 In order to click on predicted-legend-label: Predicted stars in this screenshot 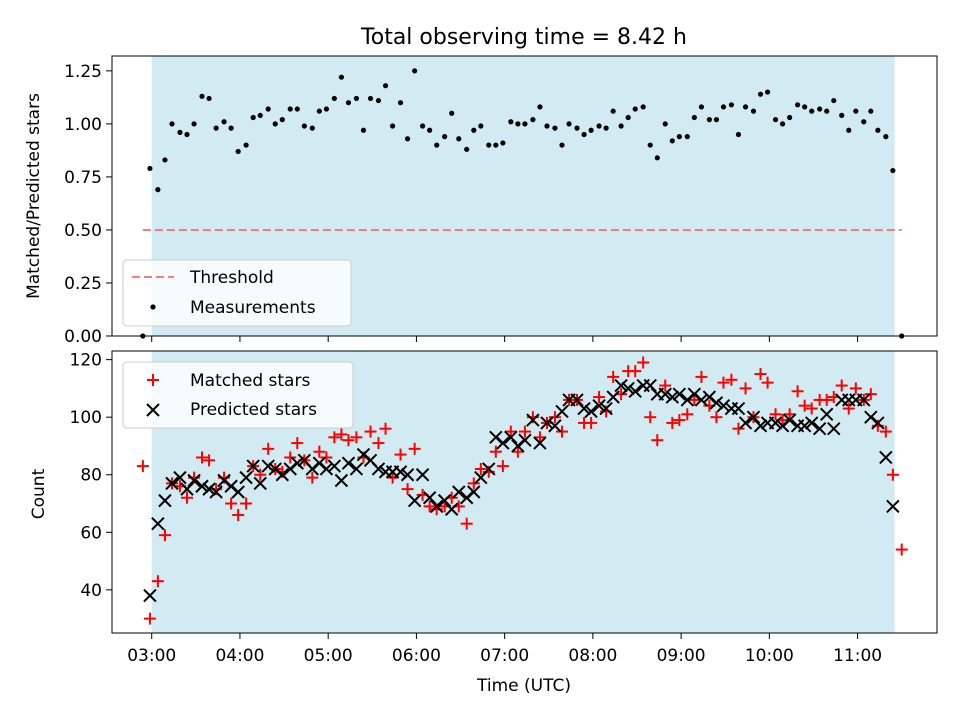, I will do `click(253, 410)`.